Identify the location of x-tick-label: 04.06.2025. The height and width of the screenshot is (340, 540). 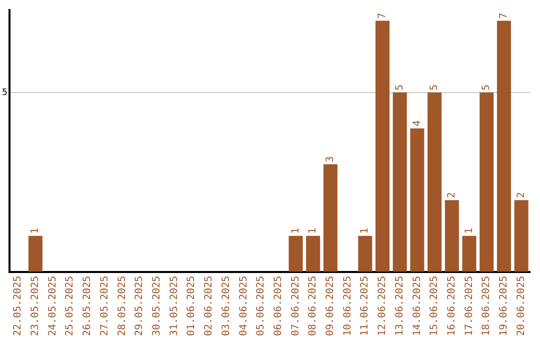
(244, 306).